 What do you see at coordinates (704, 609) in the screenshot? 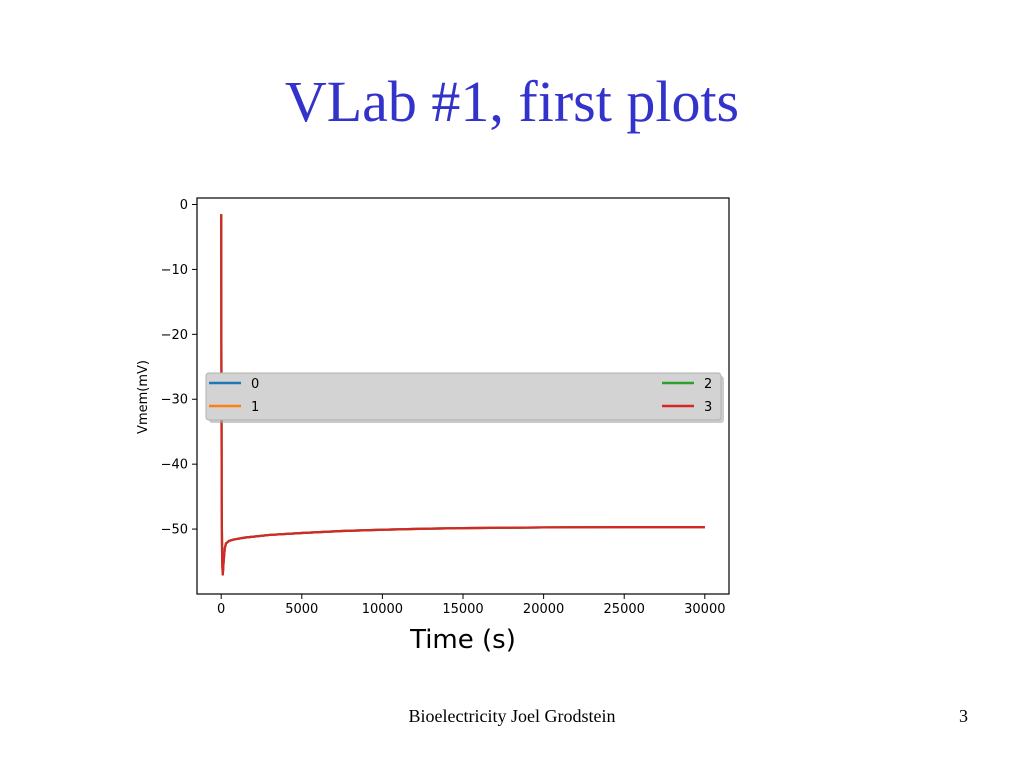
I see `x-tick-label: 30000` at bounding box center [704, 609].